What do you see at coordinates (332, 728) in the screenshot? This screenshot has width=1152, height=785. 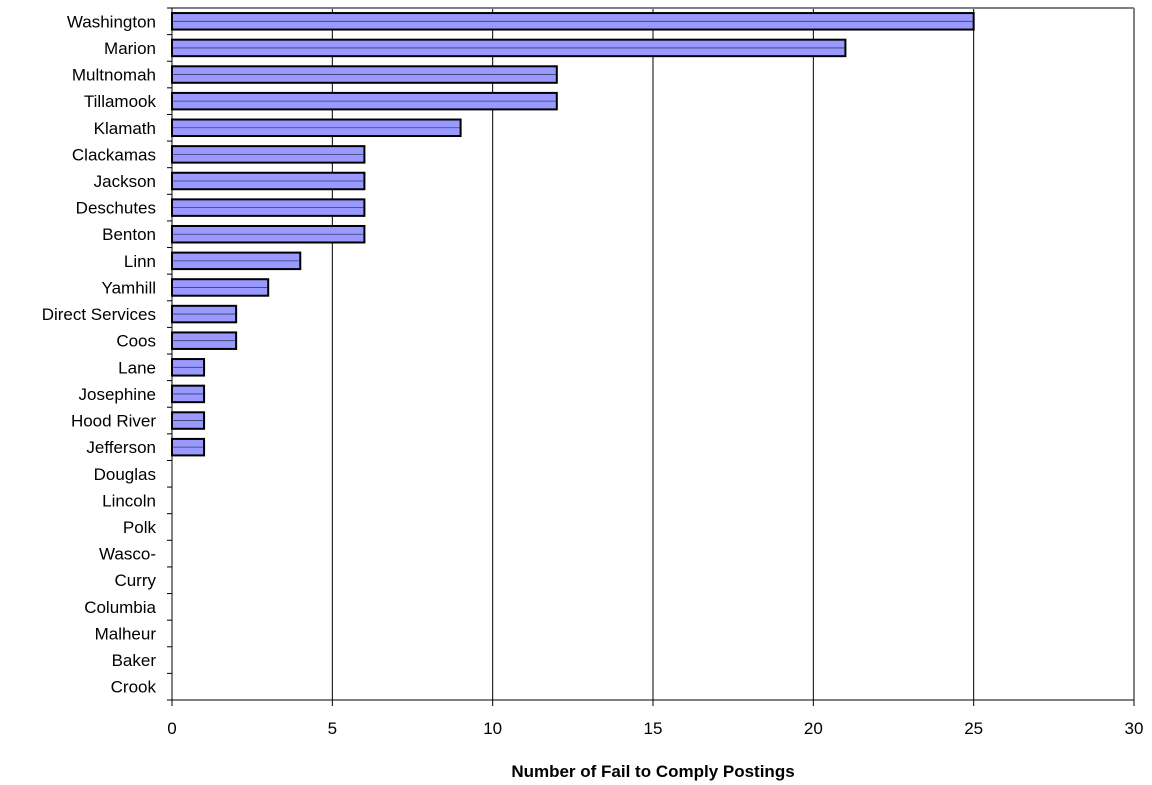 I see `x-tick-label: 5` at bounding box center [332, 728].